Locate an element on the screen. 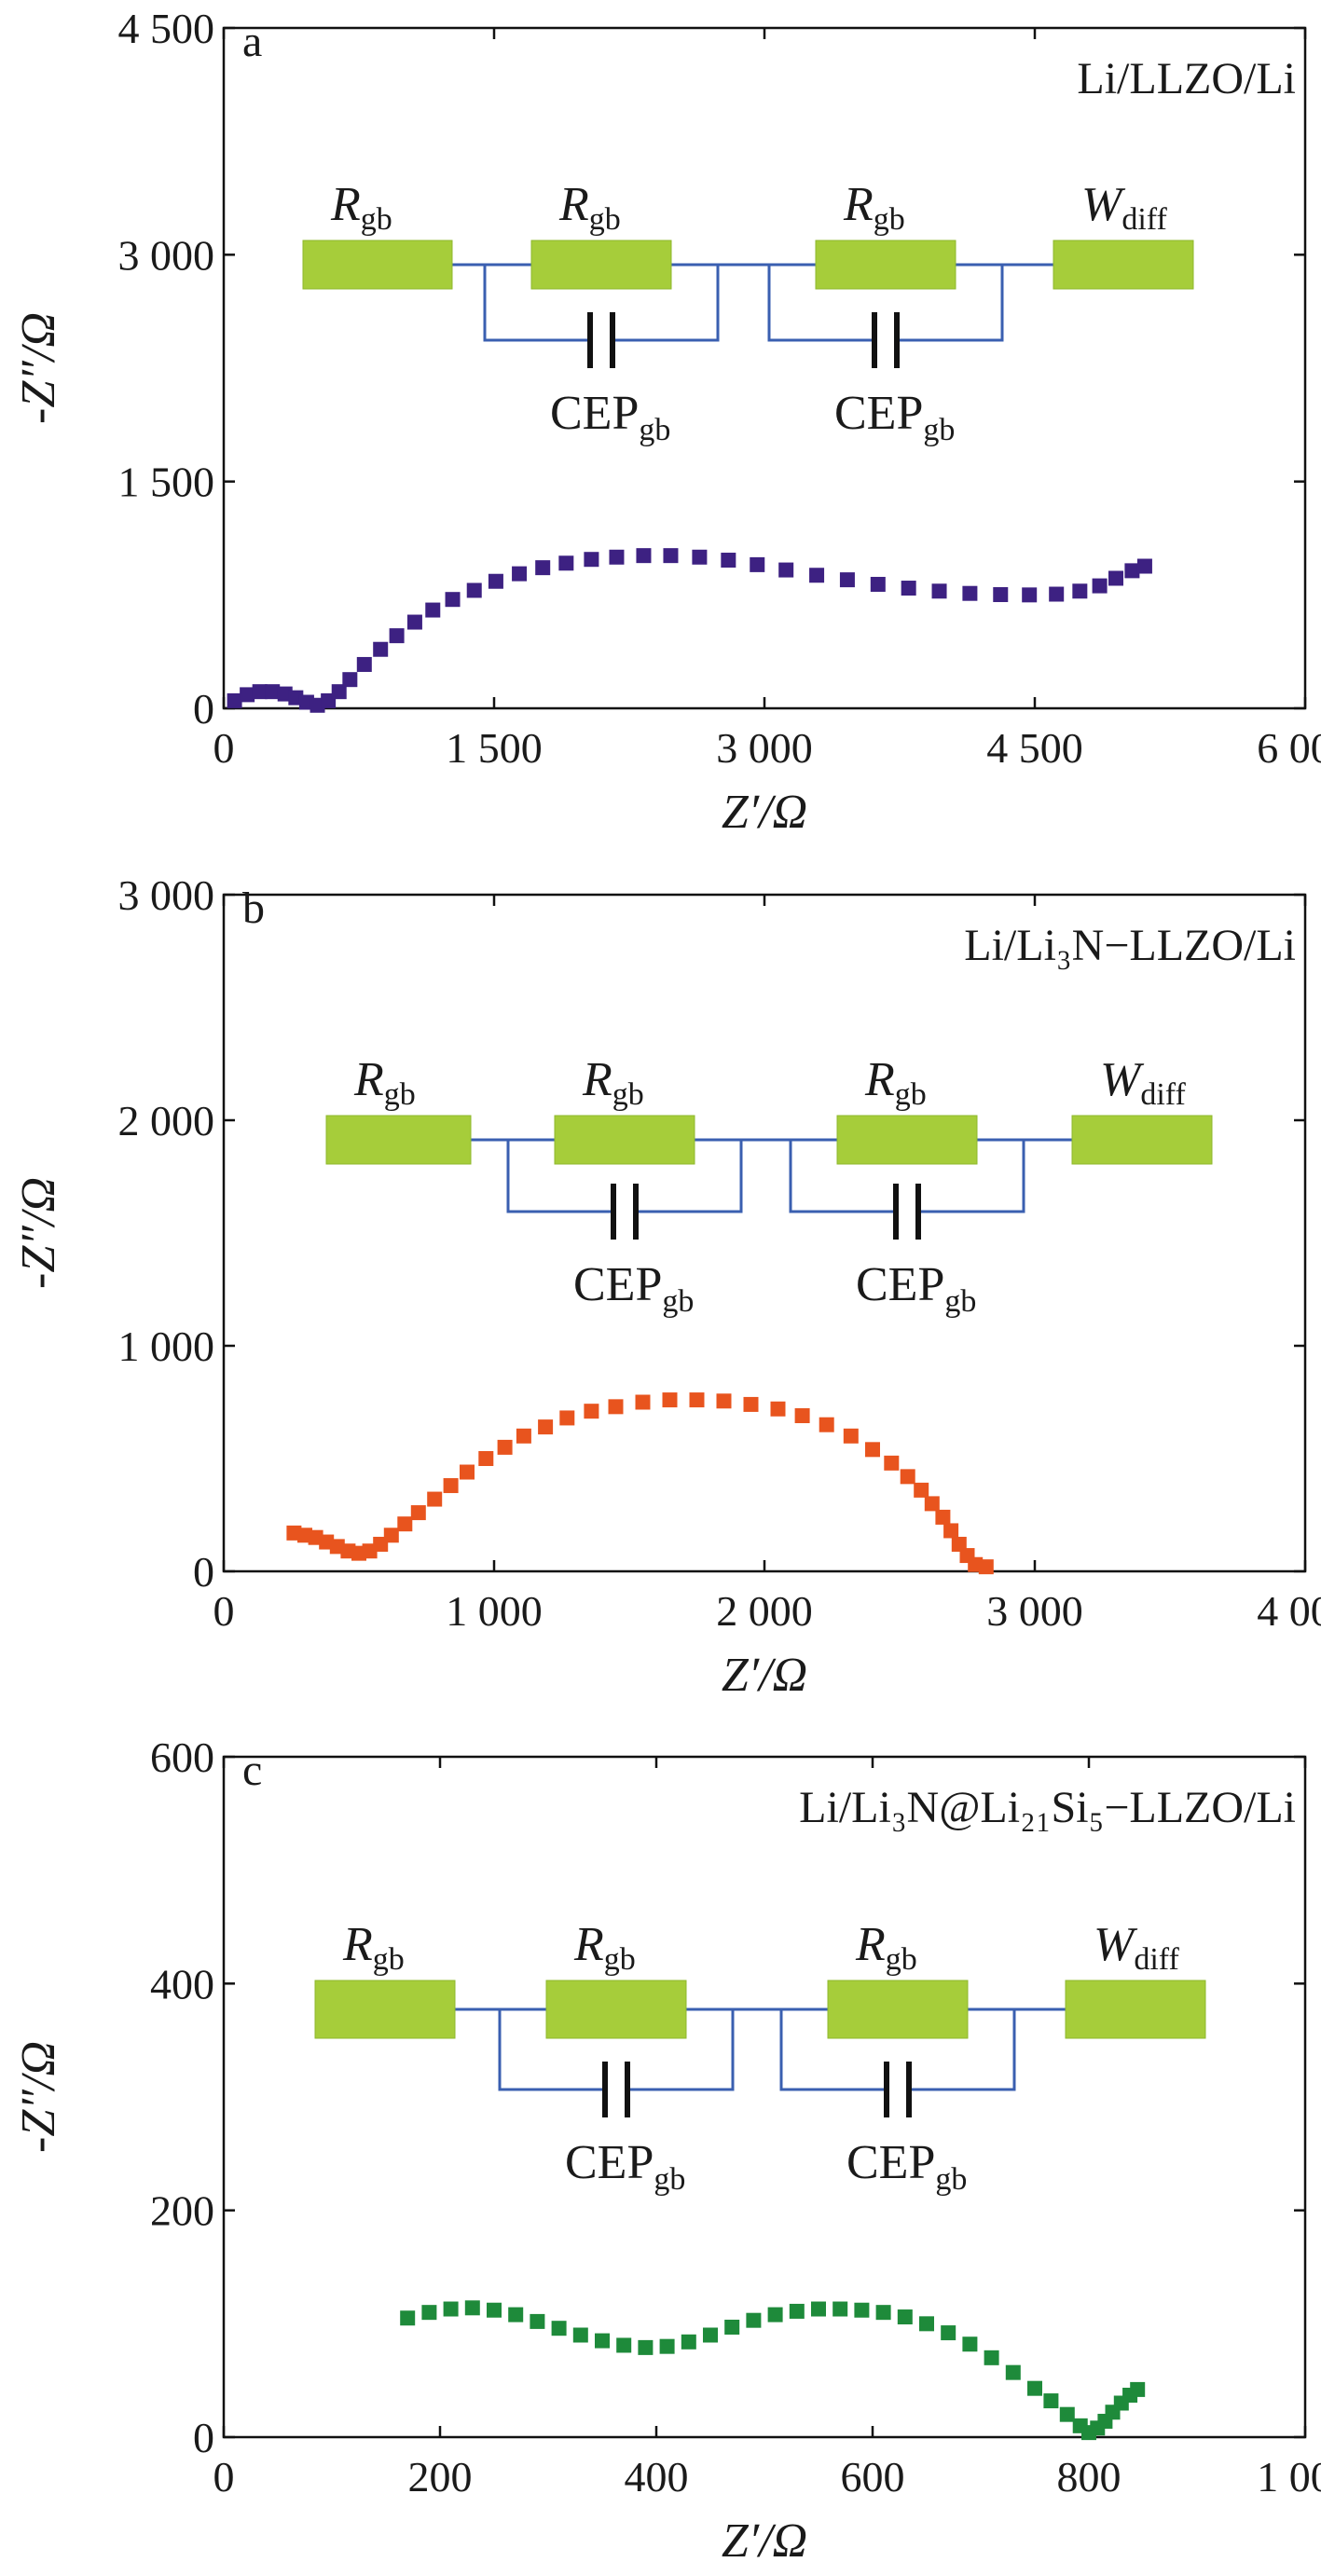 This screenshot has width=1321, height=2576. x-tick-label: 4 000 is located at coordinates (1289, 1611).